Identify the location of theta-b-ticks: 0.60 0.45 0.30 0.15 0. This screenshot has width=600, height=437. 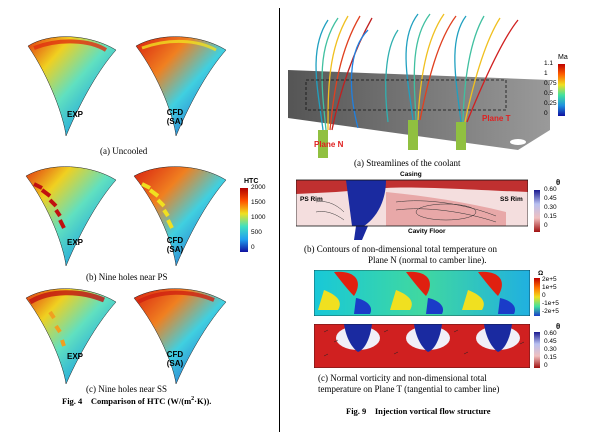
(554, 211).